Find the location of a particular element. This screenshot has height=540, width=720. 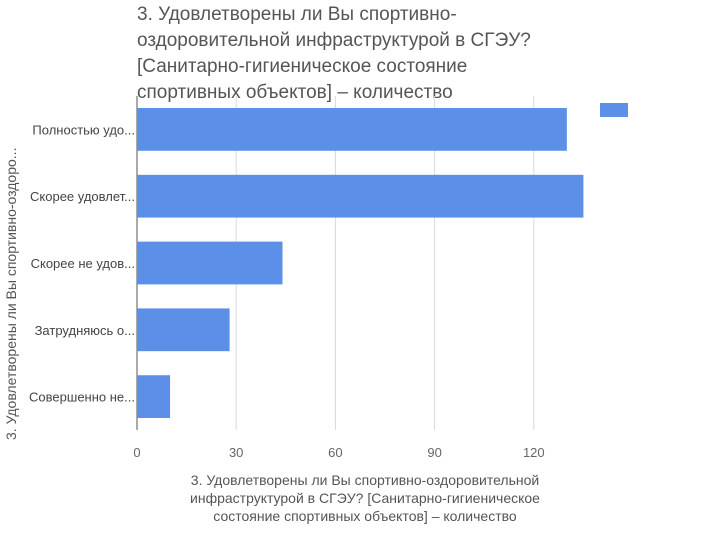

legend-swatch is located at coordinates (614, 110).